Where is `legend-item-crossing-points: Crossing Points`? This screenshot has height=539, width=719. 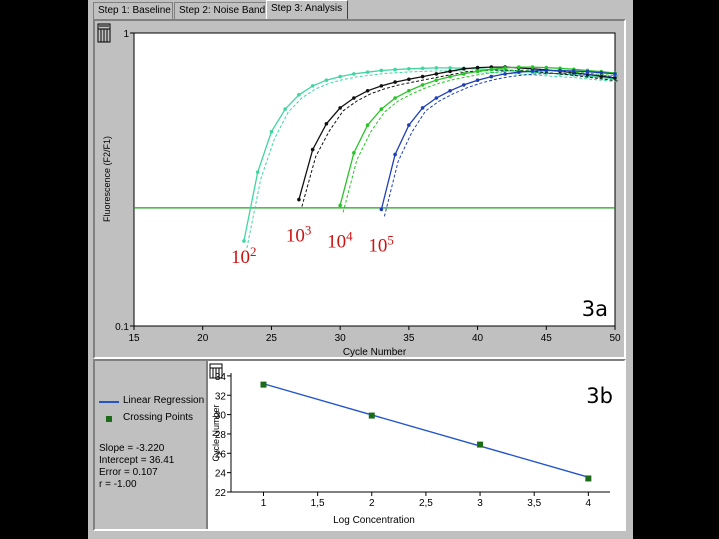 legend-item-crossing-points: Crossing Points is located at coordinates (152, 419).